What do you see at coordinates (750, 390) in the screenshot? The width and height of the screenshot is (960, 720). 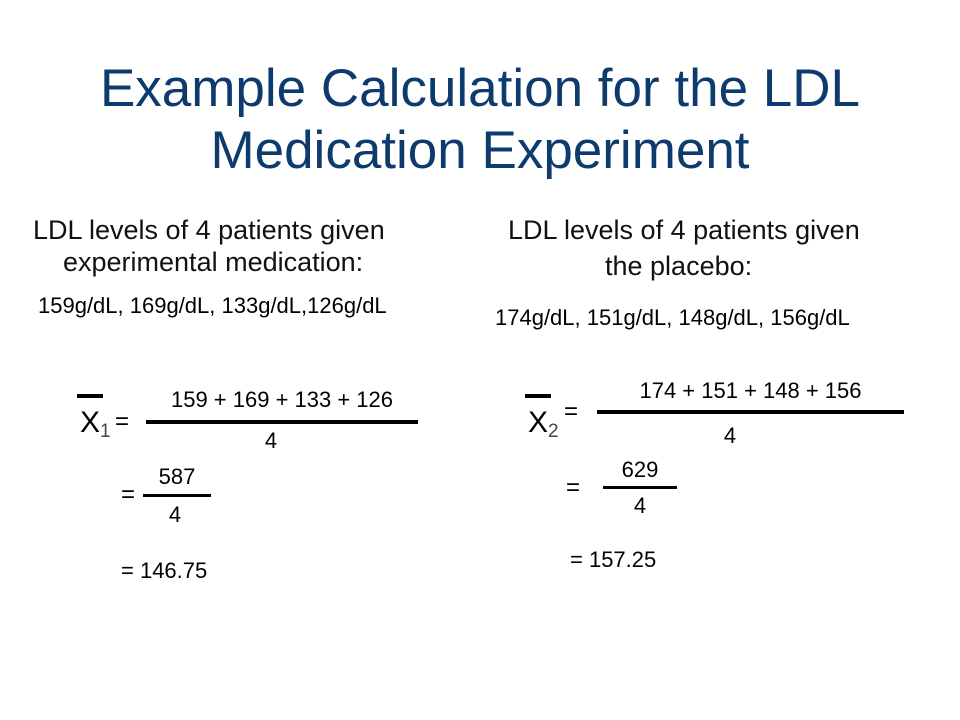 I see `sum-numerator: 174 + 151 + 148 + 156` at bounding box center [750, 390].